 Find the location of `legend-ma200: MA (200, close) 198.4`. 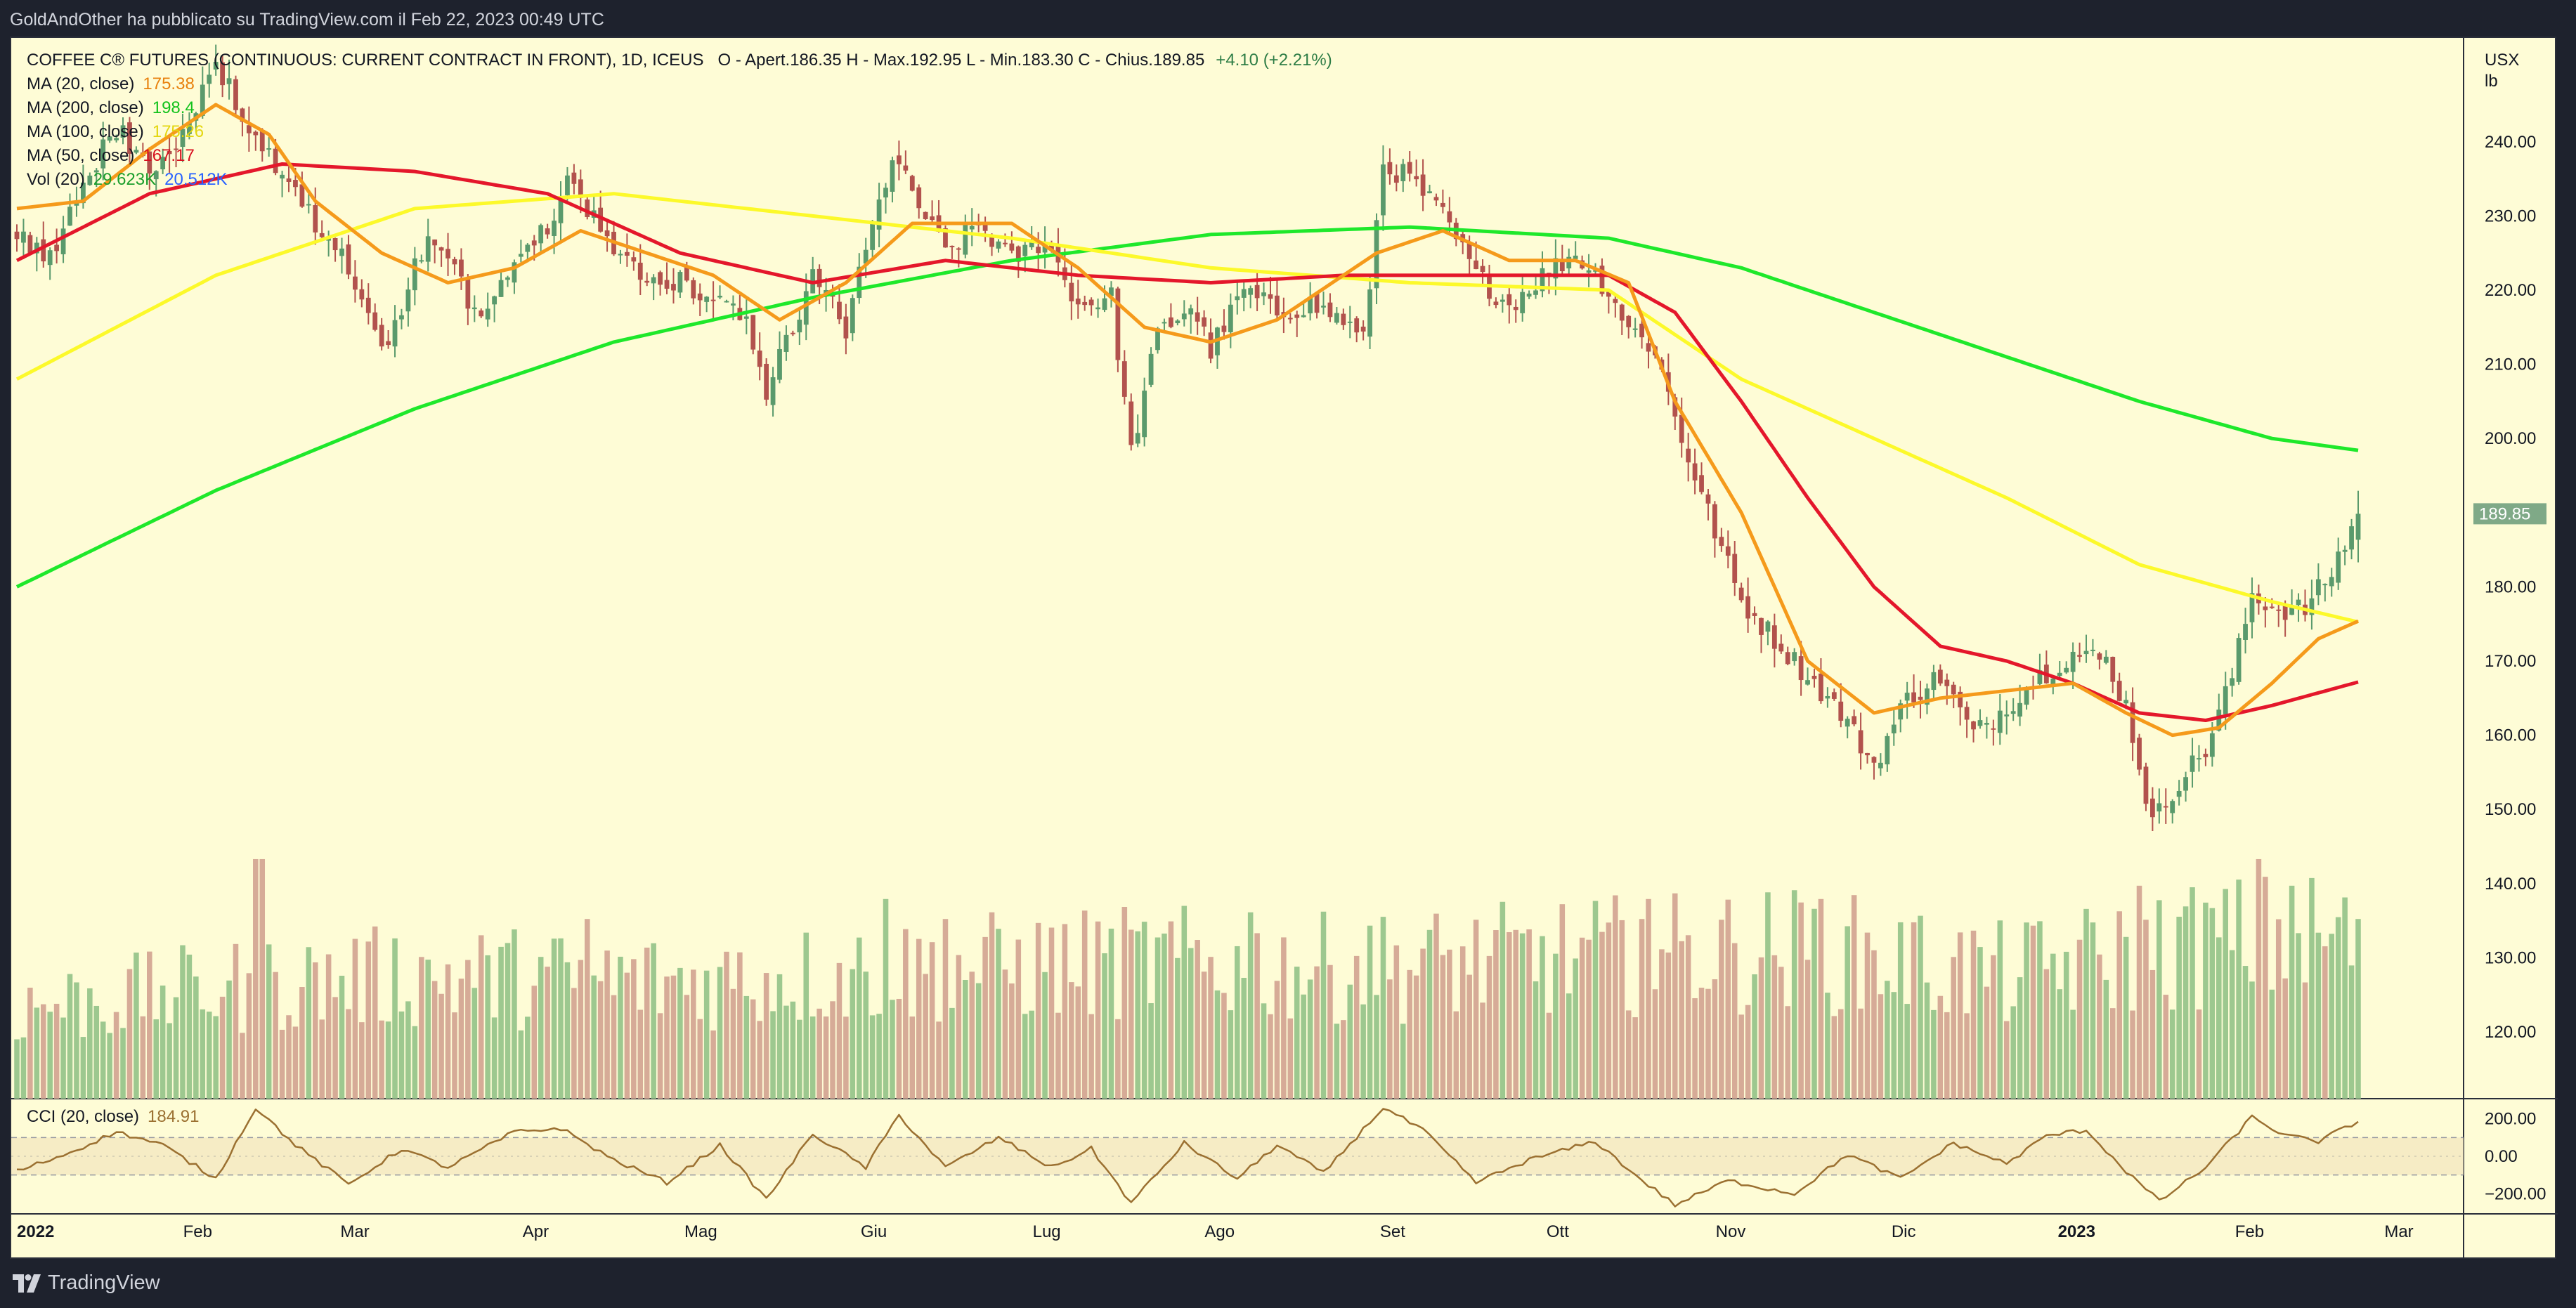

legend-ma200: MA (200, close) 198.4 is located at coordinates (111, 107).